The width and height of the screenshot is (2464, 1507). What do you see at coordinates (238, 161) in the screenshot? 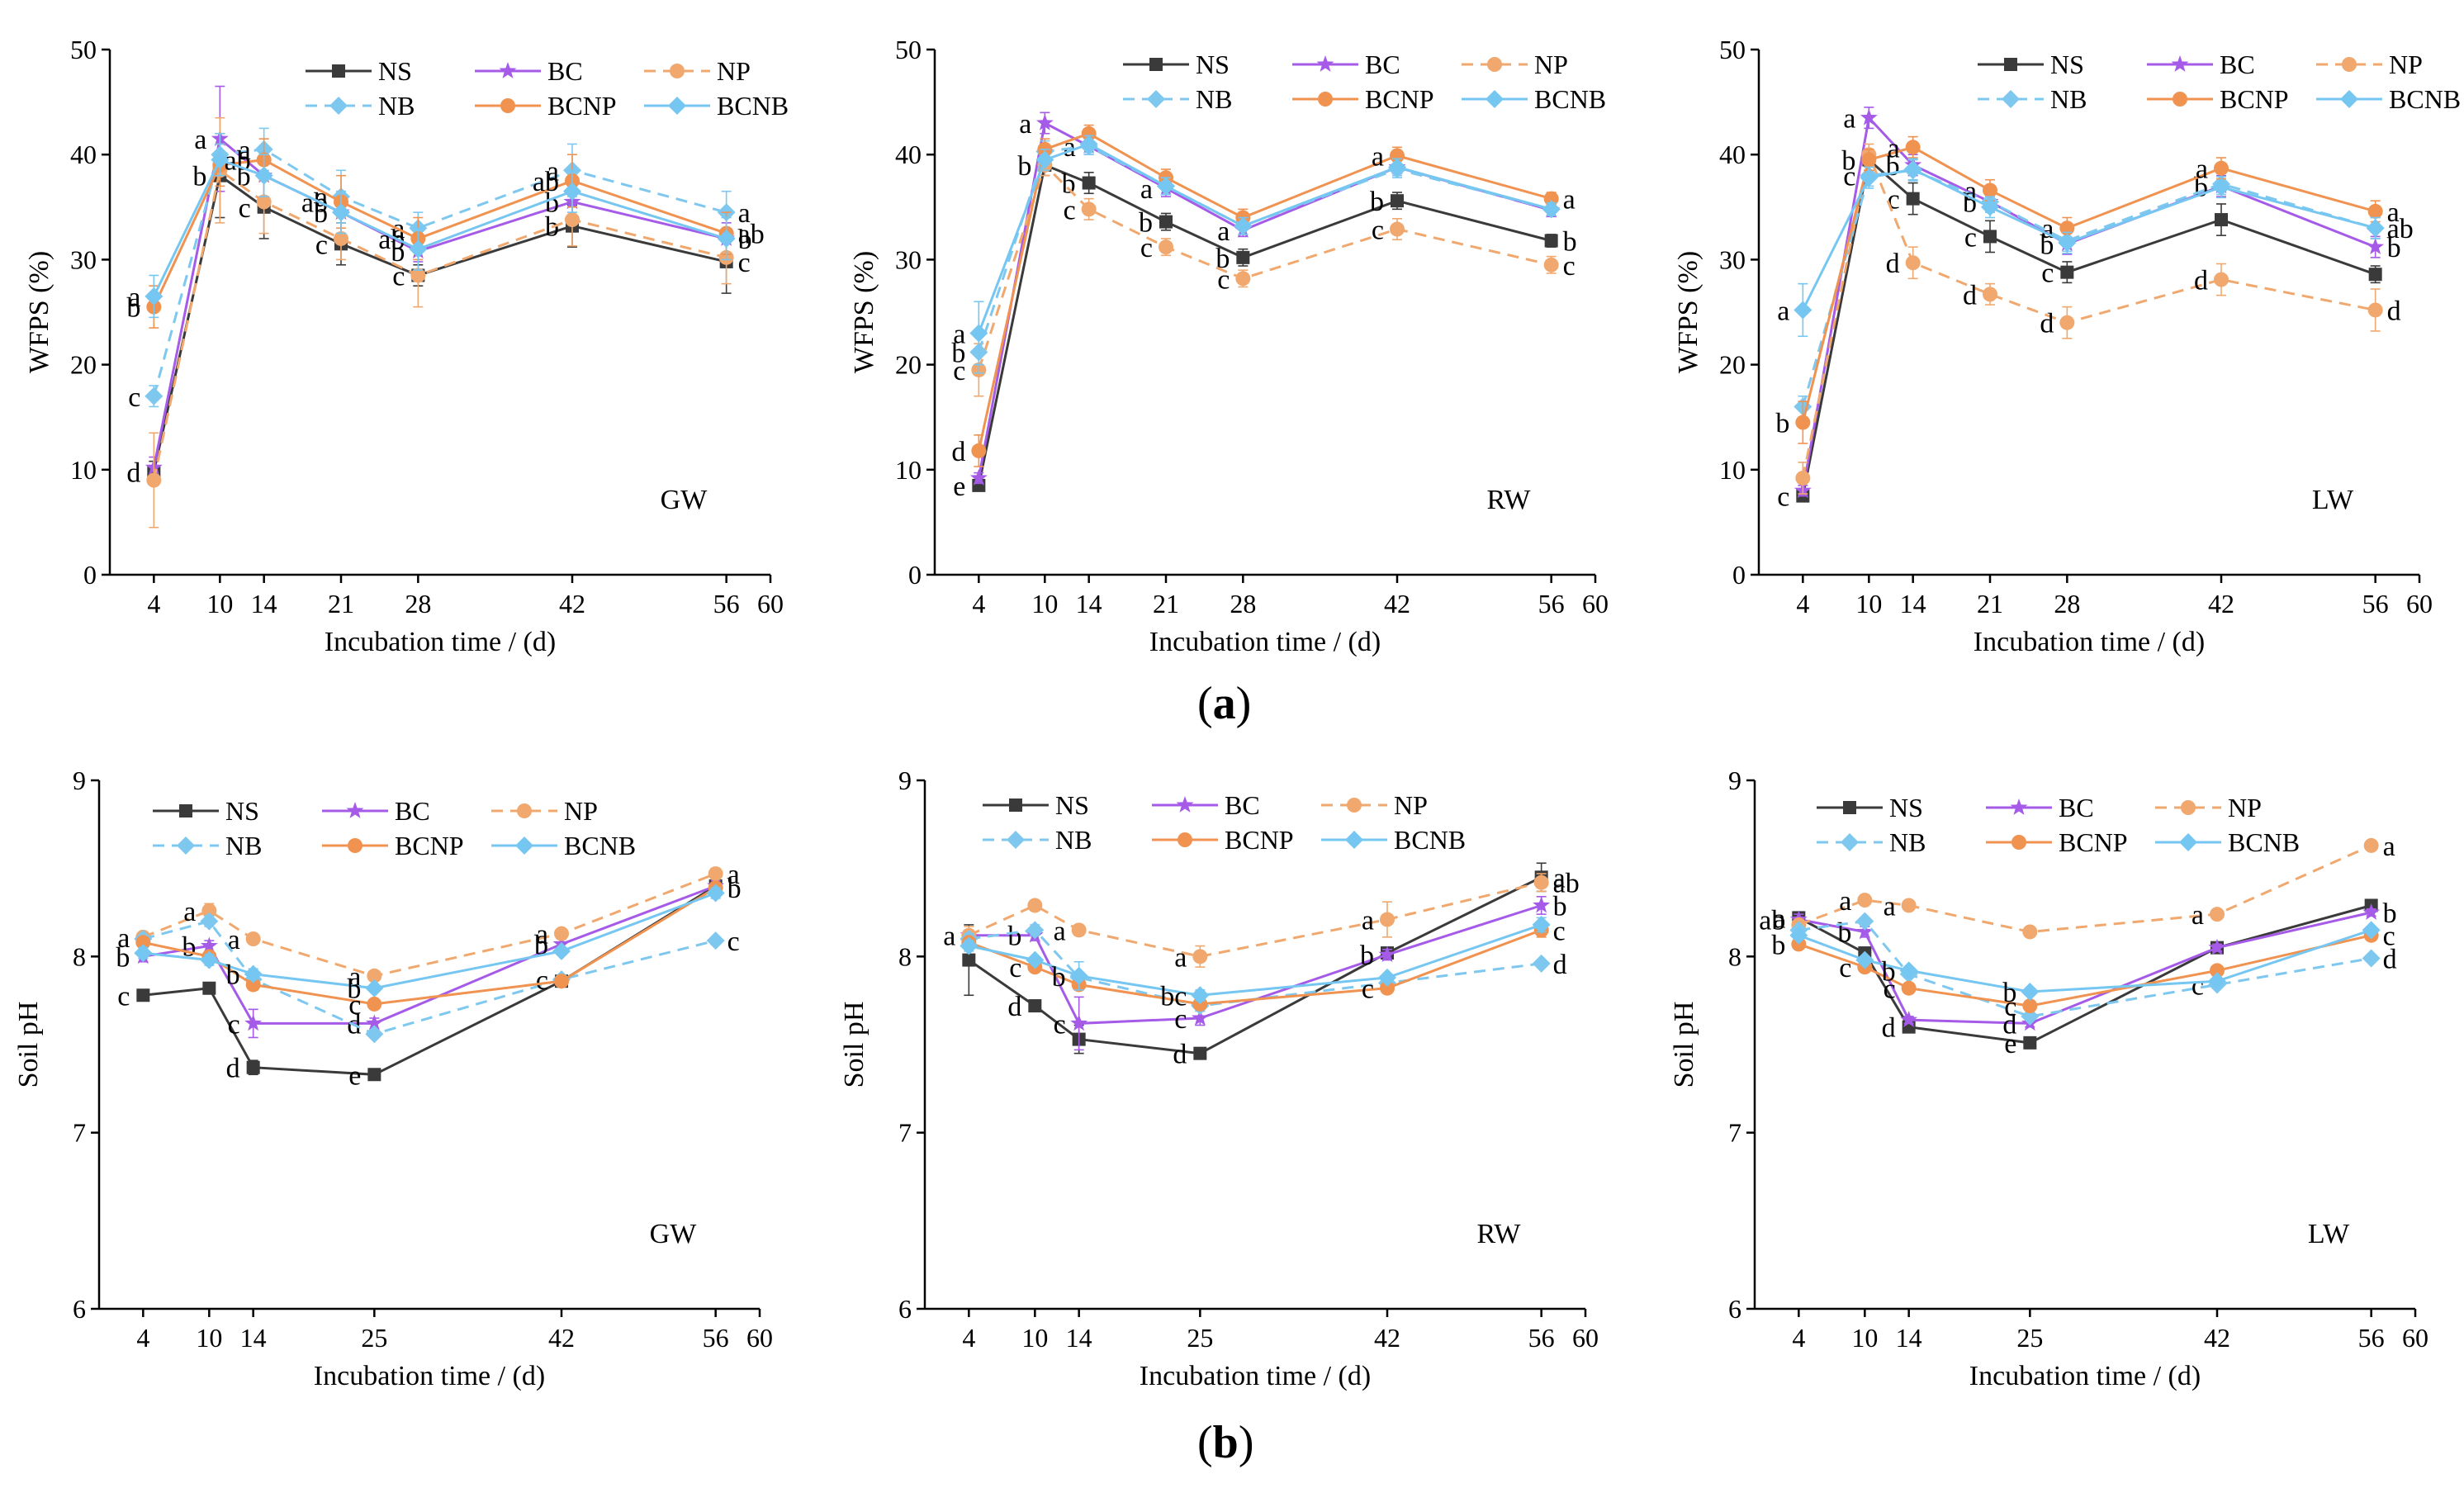
I see `significance-letter: ab` at bounding box center [238, 161].